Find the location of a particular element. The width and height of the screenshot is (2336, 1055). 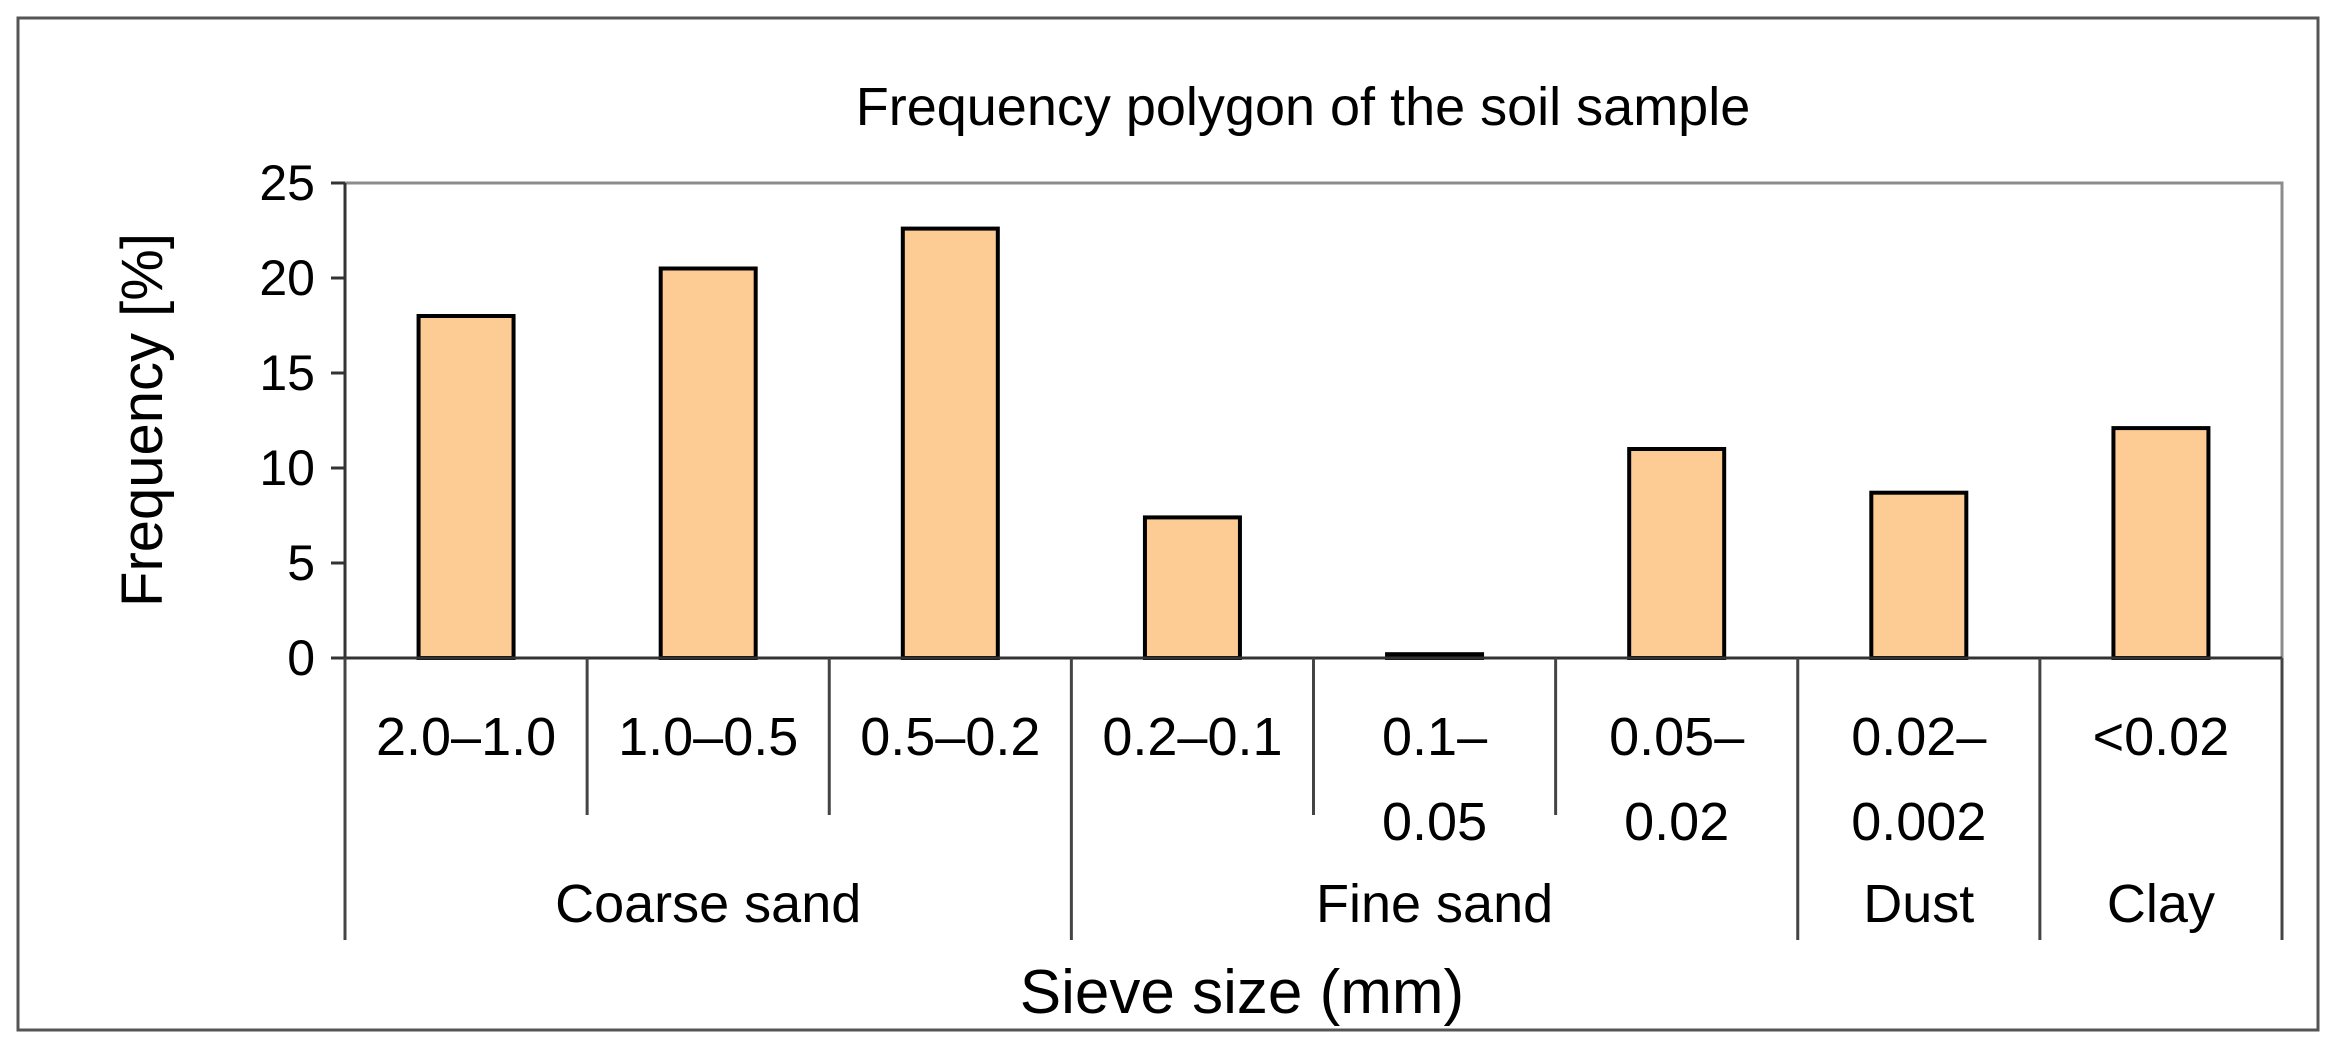

y-tick-label: 25 is located at coordinates (287, 183).